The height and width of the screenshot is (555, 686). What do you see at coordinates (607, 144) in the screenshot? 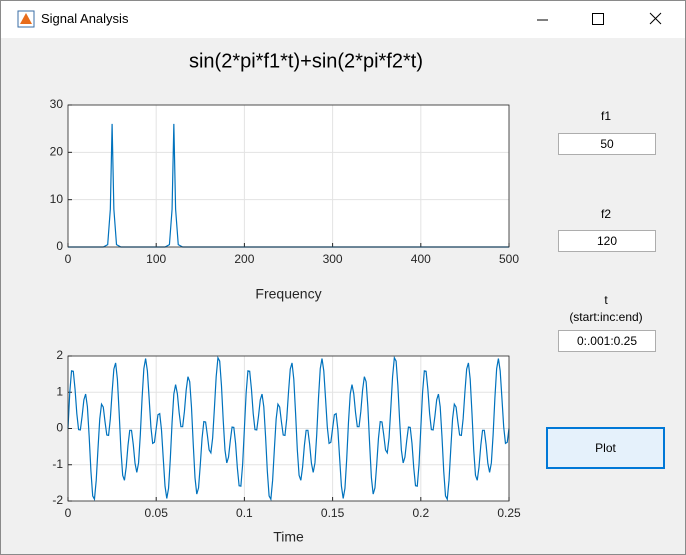
I see `f1-input: 50` at bounding box center [607, 144].